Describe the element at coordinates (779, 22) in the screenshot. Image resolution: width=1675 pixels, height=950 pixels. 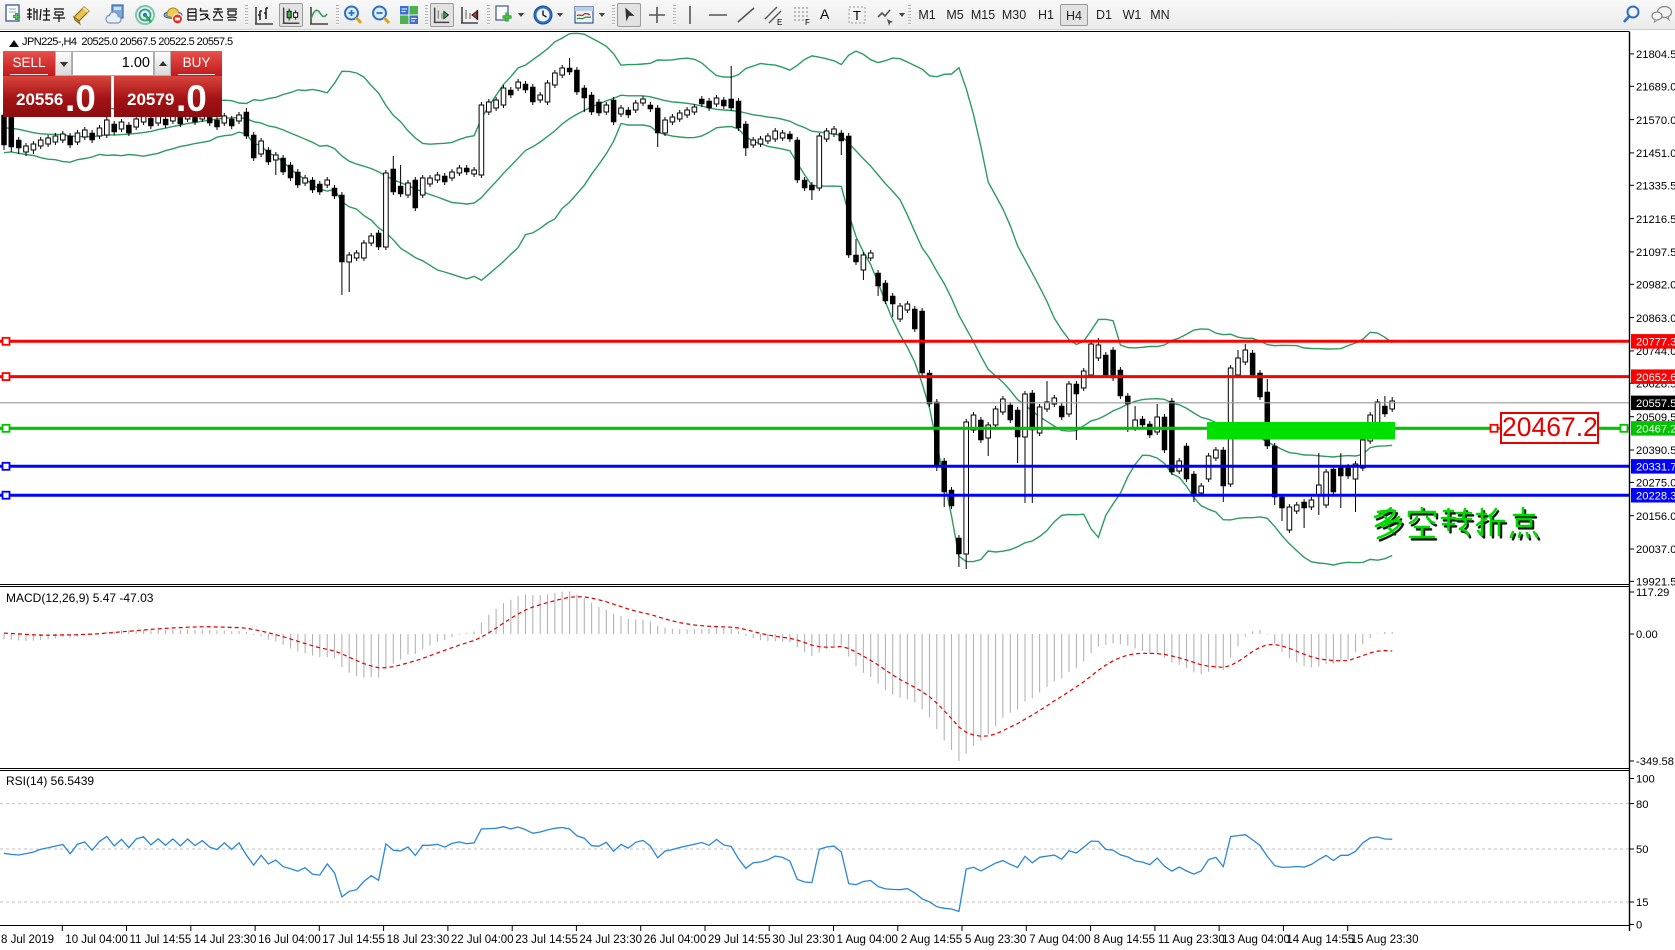
I see `svg-text: E` at that location.